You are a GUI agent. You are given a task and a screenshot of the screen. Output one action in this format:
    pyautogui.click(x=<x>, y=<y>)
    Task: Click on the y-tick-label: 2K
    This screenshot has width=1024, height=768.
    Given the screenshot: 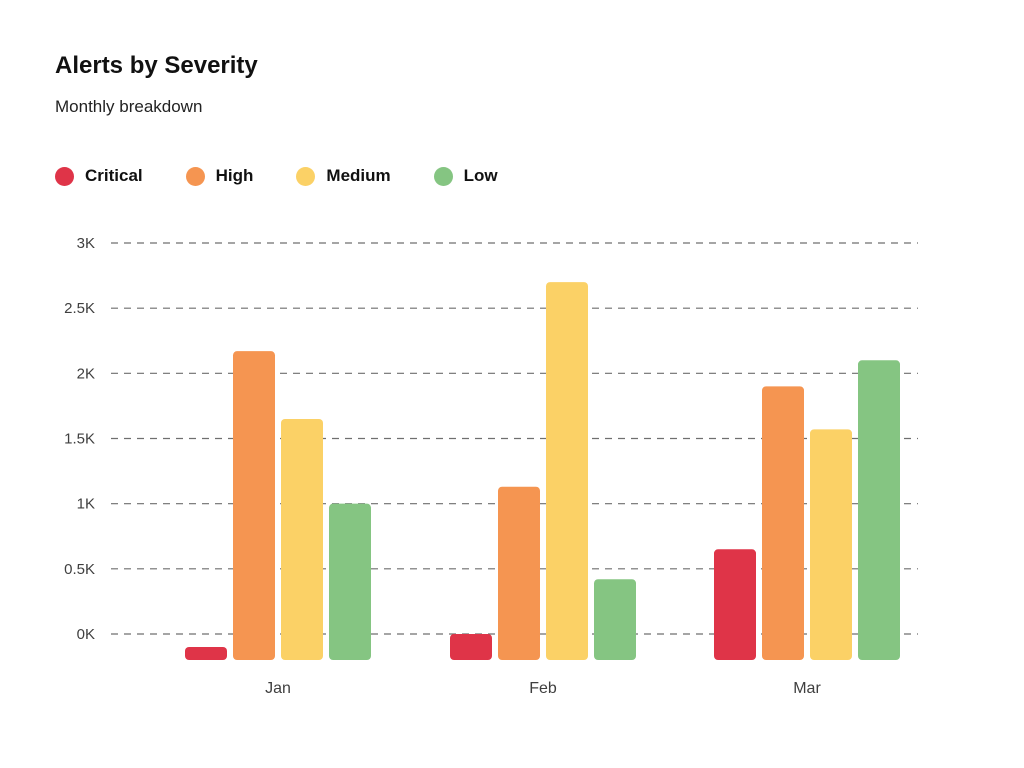 What is the action you would take?
    pyautogui.click(x=86, y=373)
    